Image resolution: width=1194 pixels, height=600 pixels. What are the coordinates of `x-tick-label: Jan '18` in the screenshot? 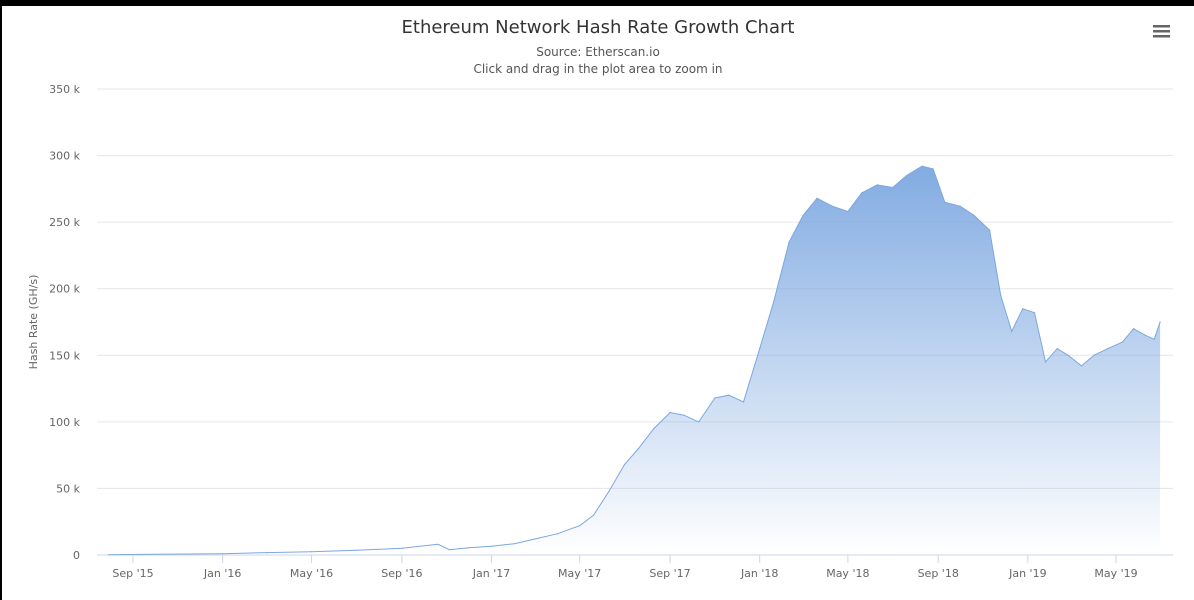 It's located at (759, 573).